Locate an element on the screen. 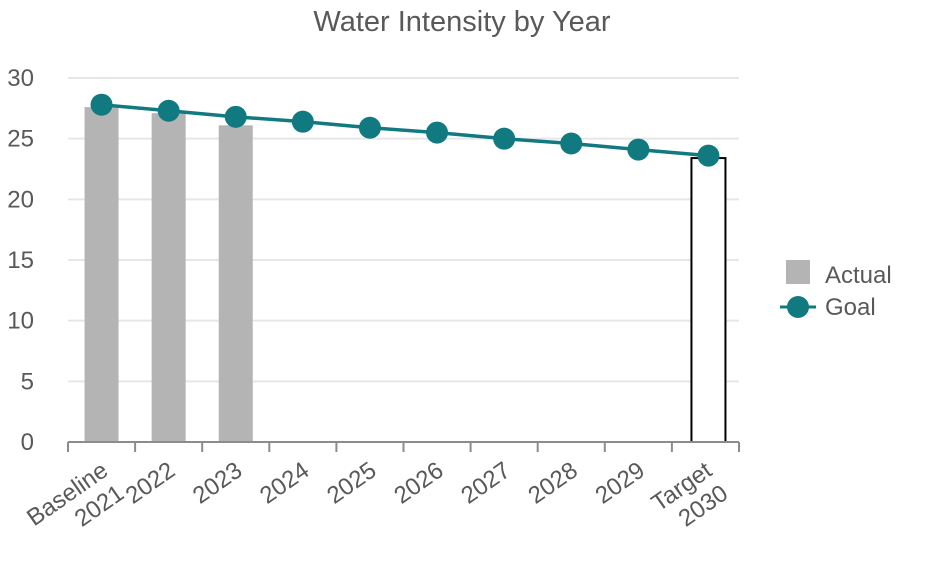 Image resolution: width=928 pixels, height=576 pixels. y-tick-label-5: 5 is located at coordinates (27, 381).